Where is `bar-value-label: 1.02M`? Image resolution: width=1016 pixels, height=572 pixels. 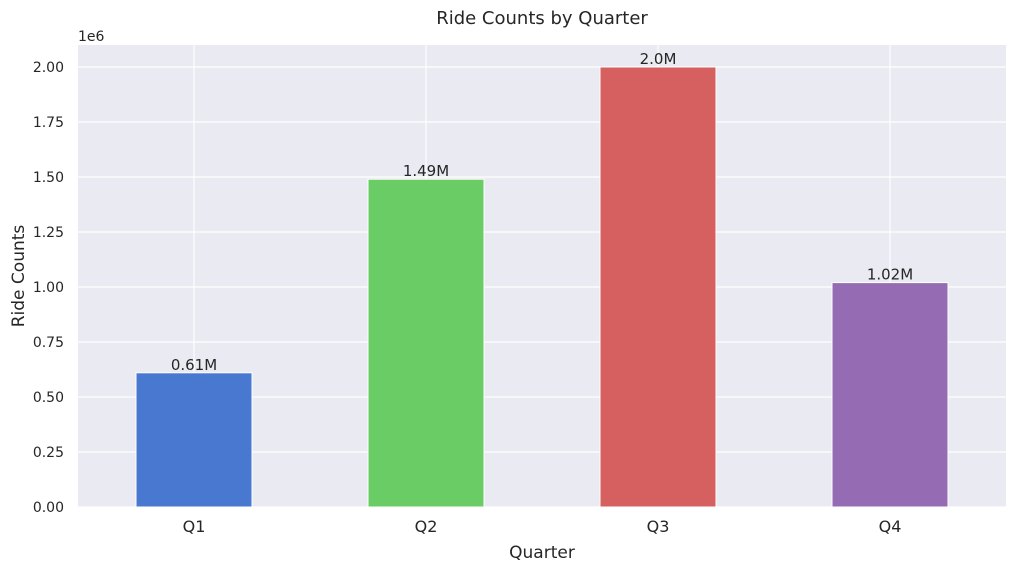
bar-value-label: 1.02M is located at coordinates (890, 275).